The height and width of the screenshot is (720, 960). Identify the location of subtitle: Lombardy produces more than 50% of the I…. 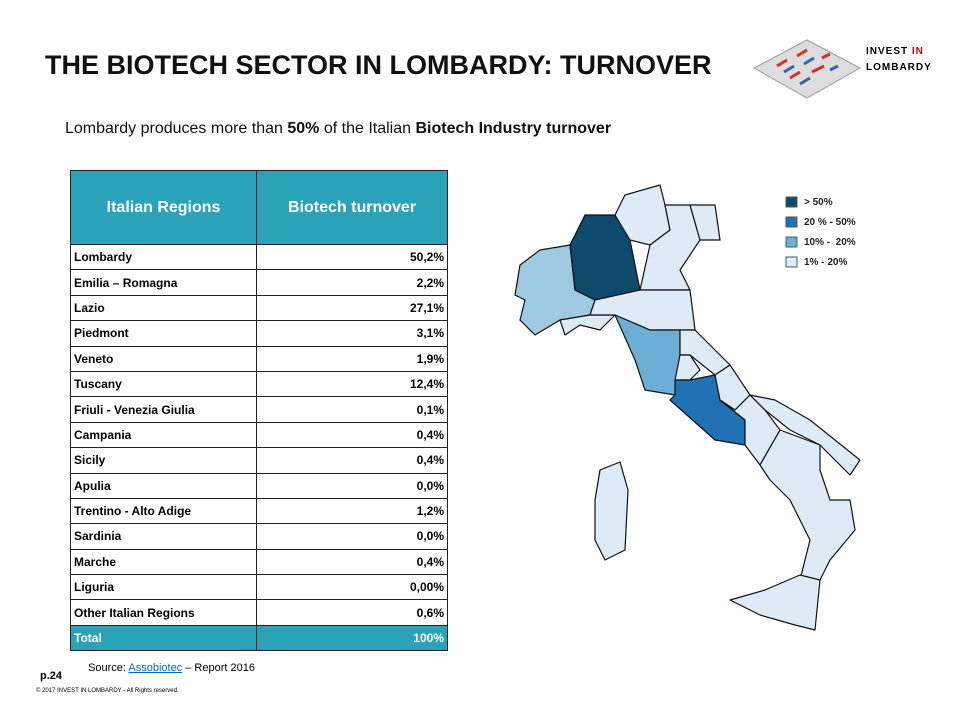
(338, 129).